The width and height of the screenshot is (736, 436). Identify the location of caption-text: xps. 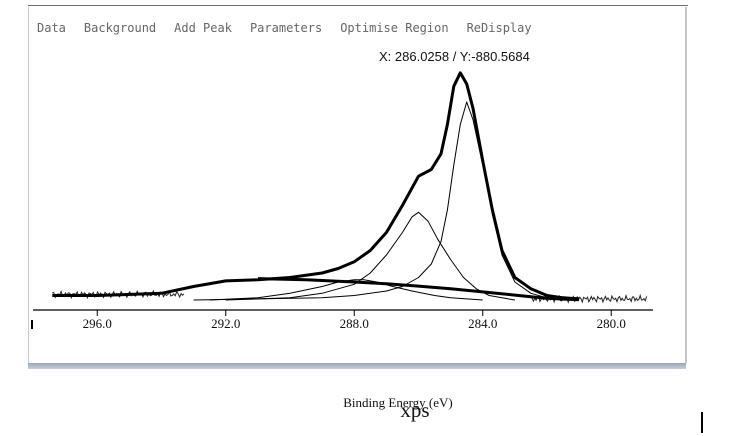
(415, 410).